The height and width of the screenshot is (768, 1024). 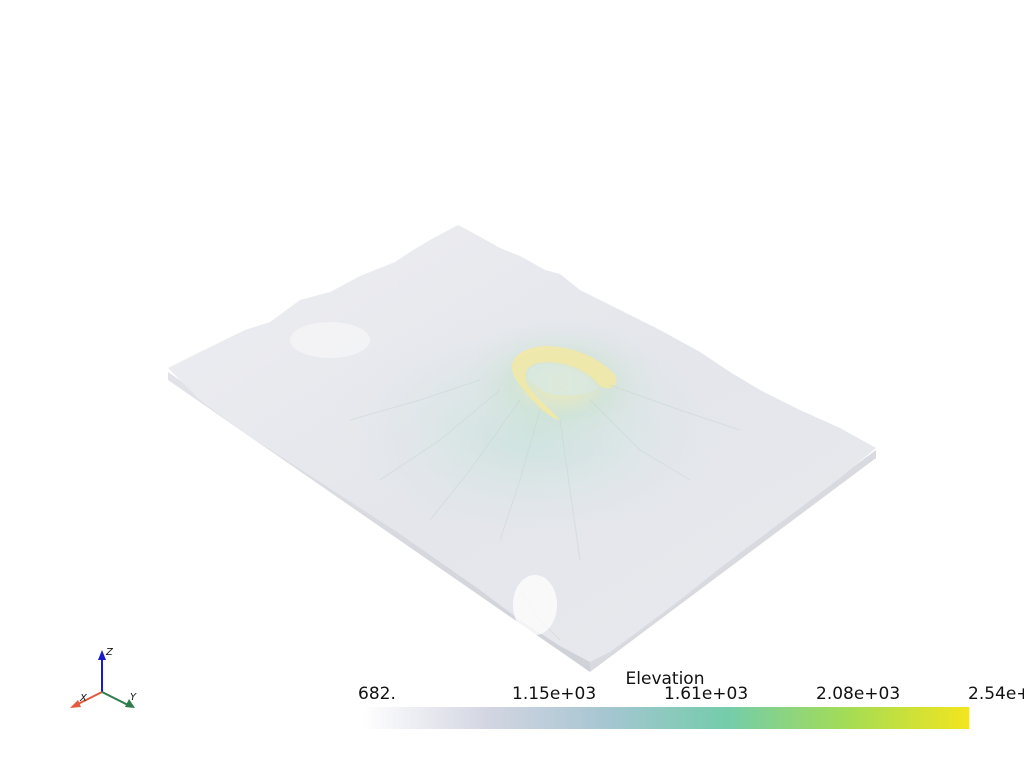 I want to click on z-axis-arrow-icon, so click(x=102, y=655).